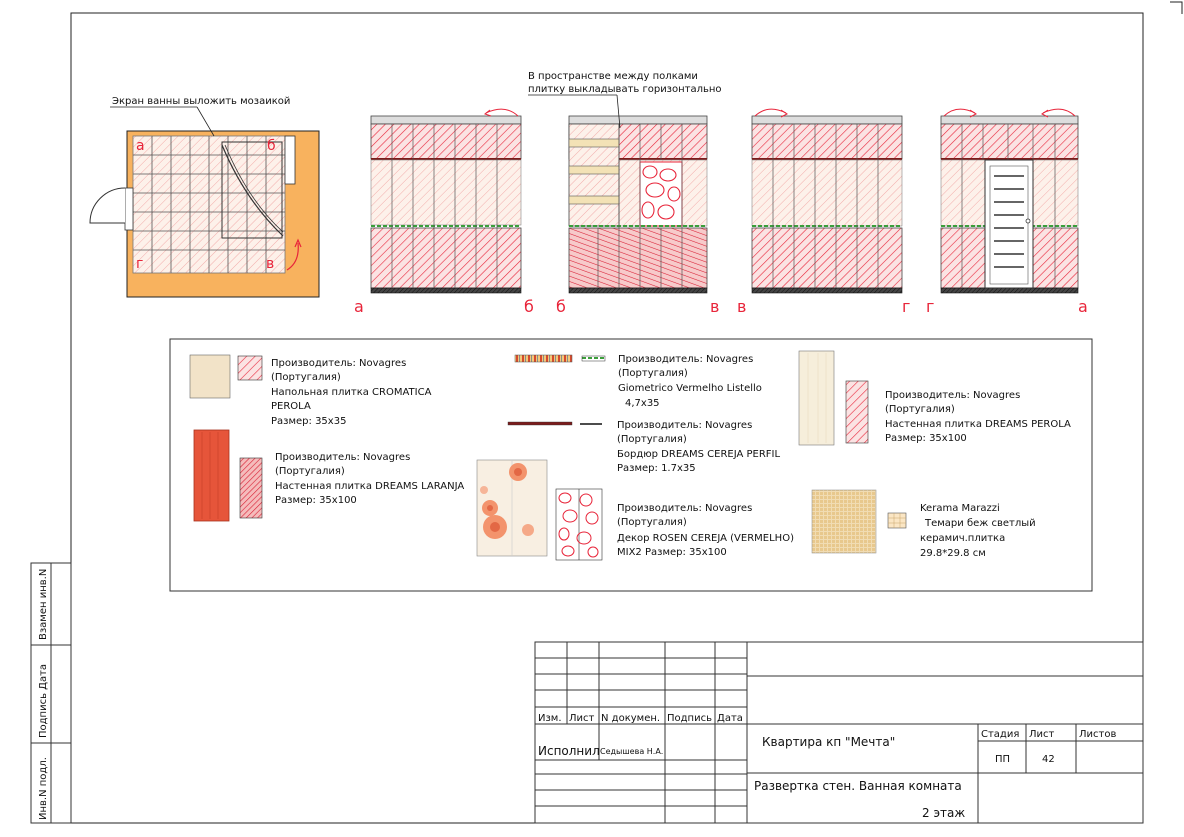  What do you see at coordinates (1000, 734) in the screenshot?
I see `tb-stage-label: Стадия` at bounding box center [1000, 734].